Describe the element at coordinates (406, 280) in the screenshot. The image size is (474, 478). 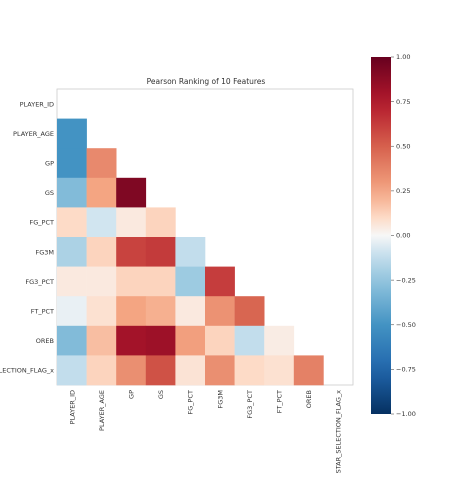
I see `colorbar-tick-label: −0.25` at that location.